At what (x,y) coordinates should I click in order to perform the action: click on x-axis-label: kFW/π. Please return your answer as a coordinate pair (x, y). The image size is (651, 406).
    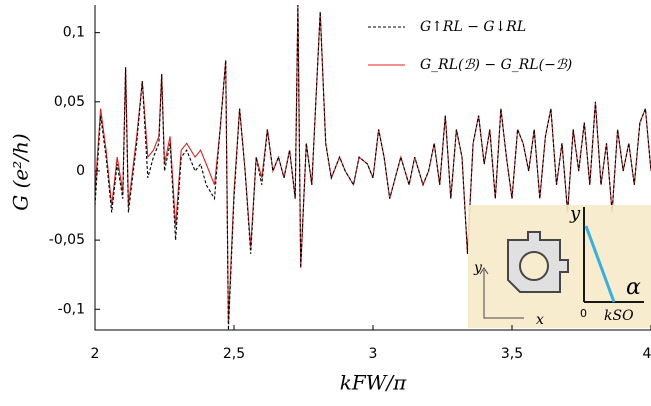
    Looking at the image, I should click on (373, 383).